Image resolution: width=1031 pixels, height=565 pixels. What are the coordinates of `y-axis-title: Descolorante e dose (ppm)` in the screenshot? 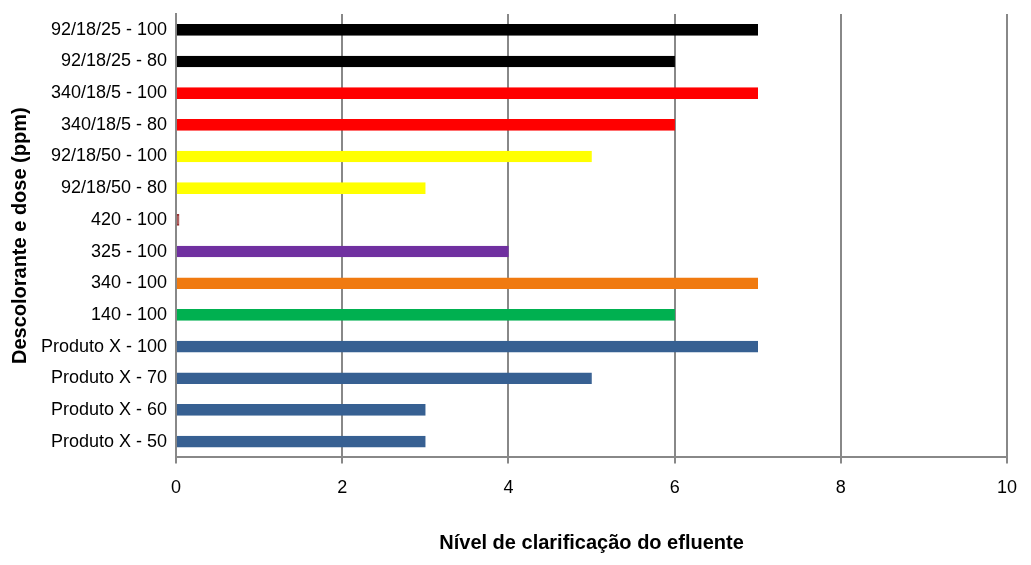 It's located at (18, 236).